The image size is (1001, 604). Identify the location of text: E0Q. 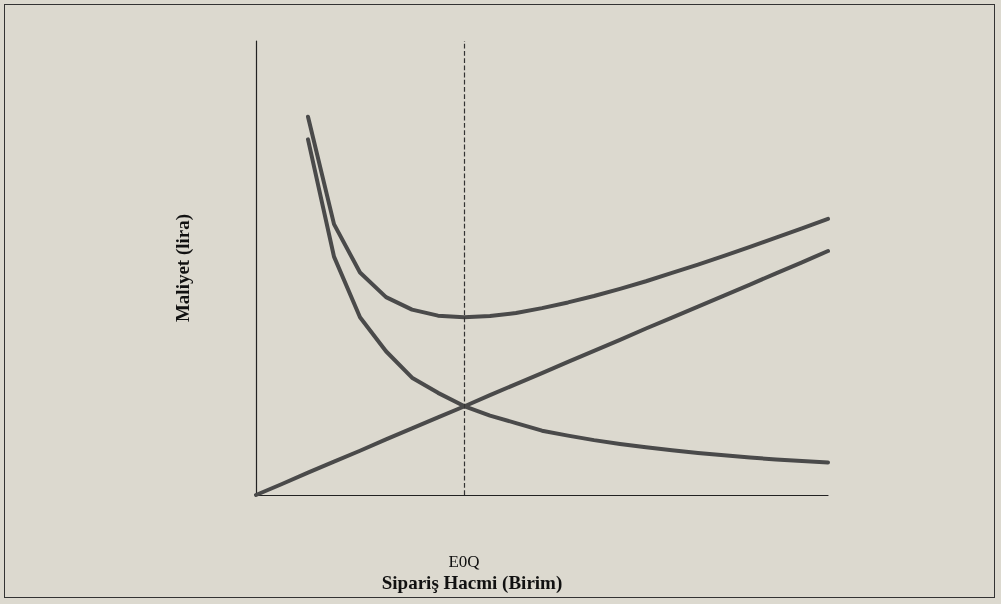
(464, 561).